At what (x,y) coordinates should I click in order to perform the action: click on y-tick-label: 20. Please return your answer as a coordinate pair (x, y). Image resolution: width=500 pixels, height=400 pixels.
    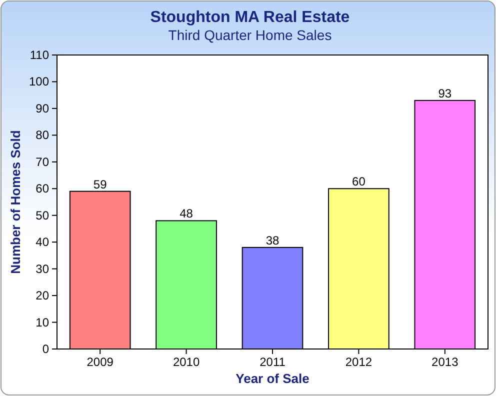
    Looking at the image, I should click on (43, 295).